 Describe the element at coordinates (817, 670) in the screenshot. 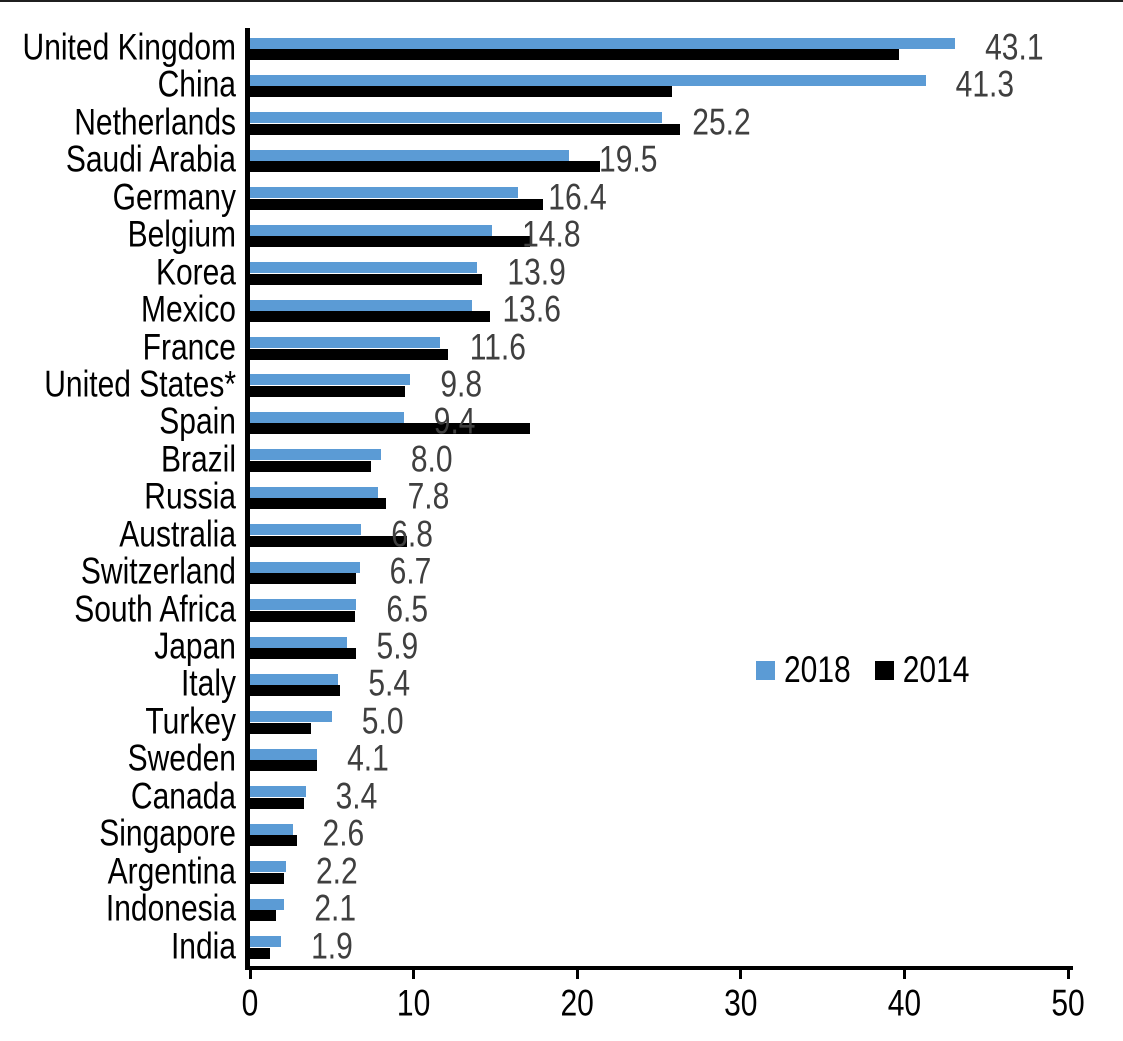

I see `legend-label-2018: 2018` at that location.